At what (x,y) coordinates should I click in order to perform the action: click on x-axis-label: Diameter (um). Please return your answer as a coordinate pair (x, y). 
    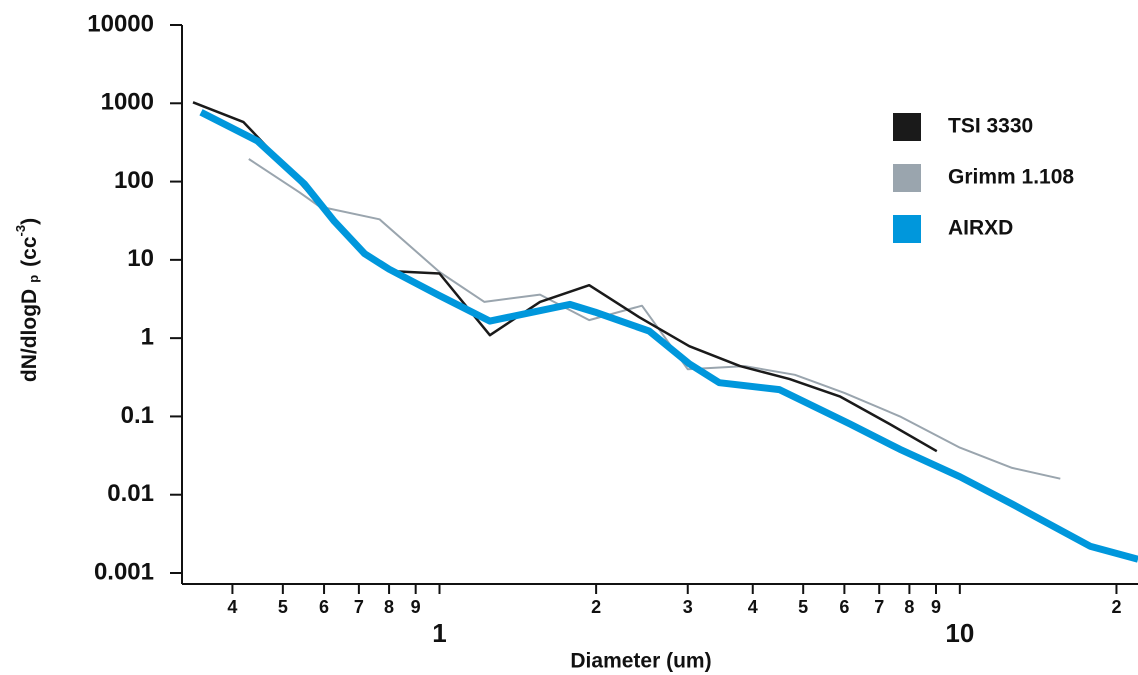
    Looking at the image, I should click on (640, 661).